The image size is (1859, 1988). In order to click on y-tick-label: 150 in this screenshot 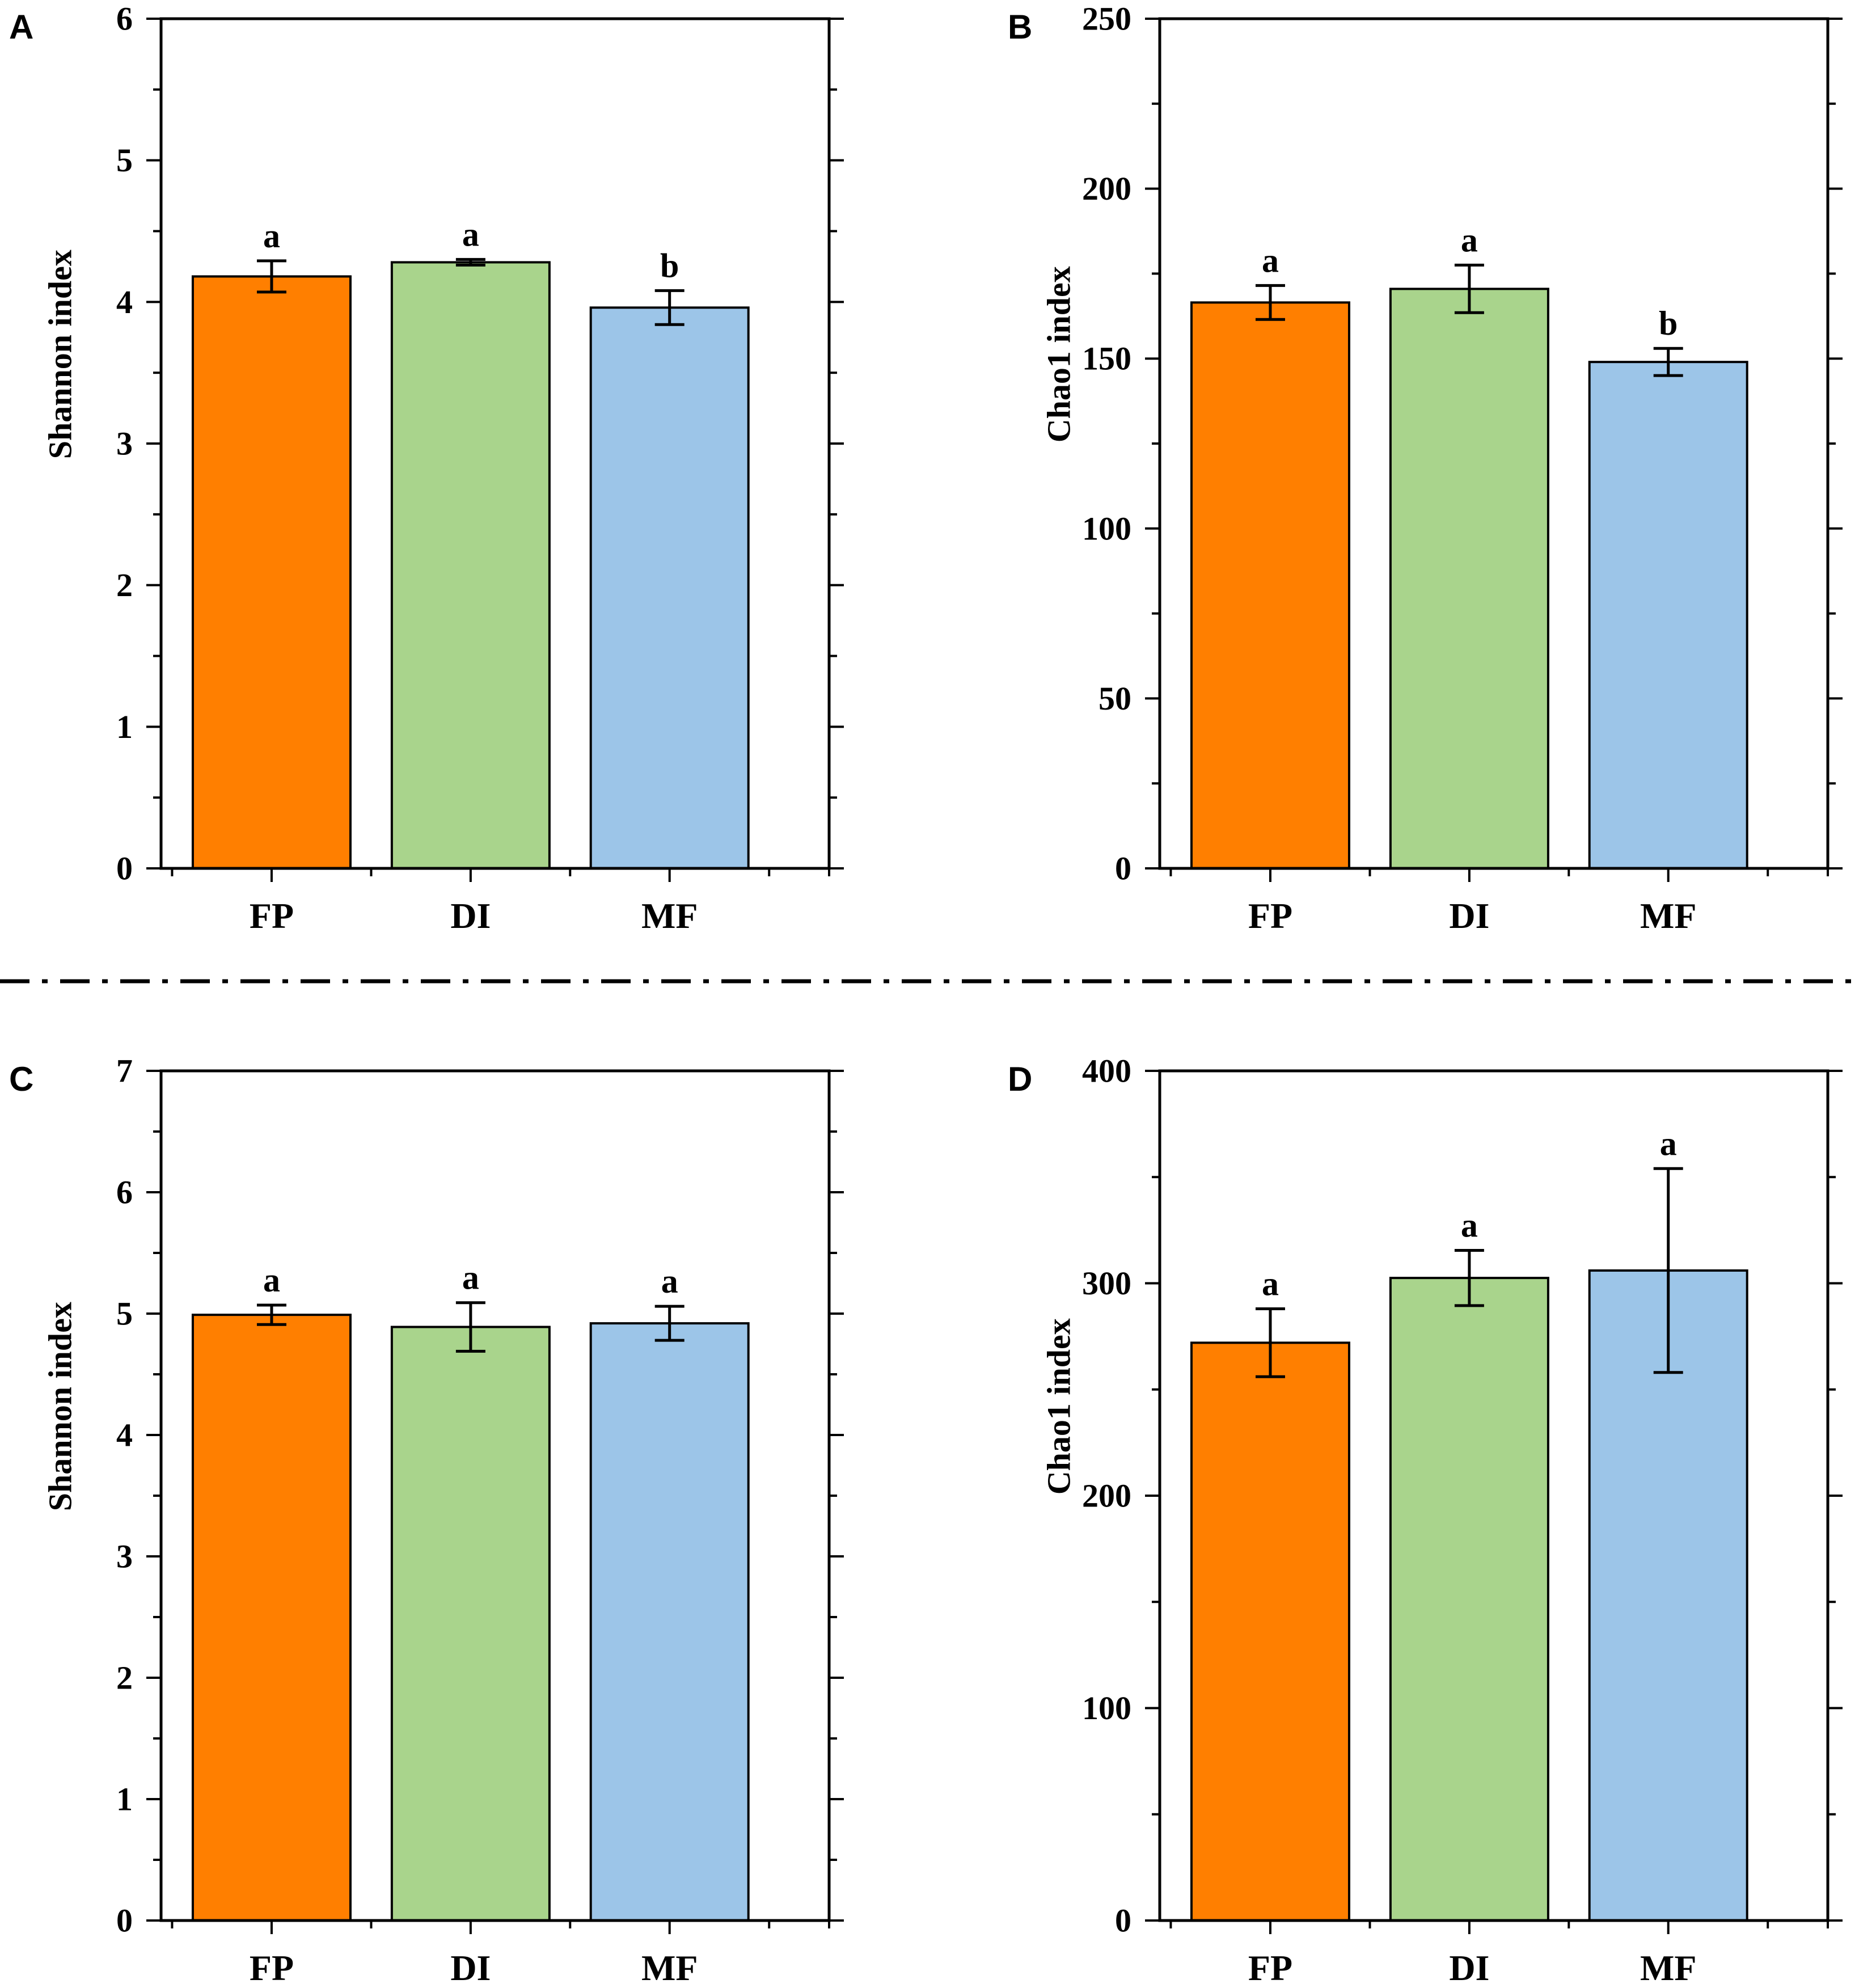, I will do `click(1106, 358)`.